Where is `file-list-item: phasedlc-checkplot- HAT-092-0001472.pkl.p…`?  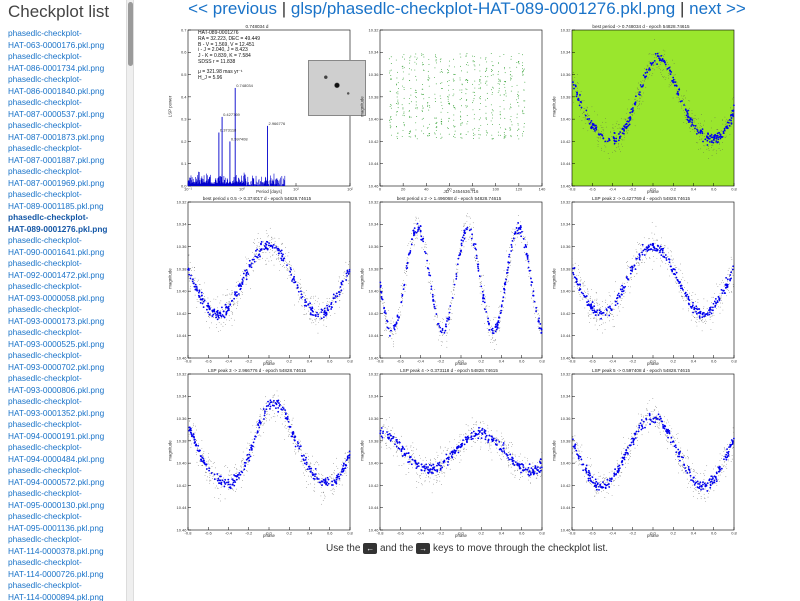 file-list-item: phasedlc-checkplot- HAT-092-0001472.pkl.p… is located at coordinates (64, 269).